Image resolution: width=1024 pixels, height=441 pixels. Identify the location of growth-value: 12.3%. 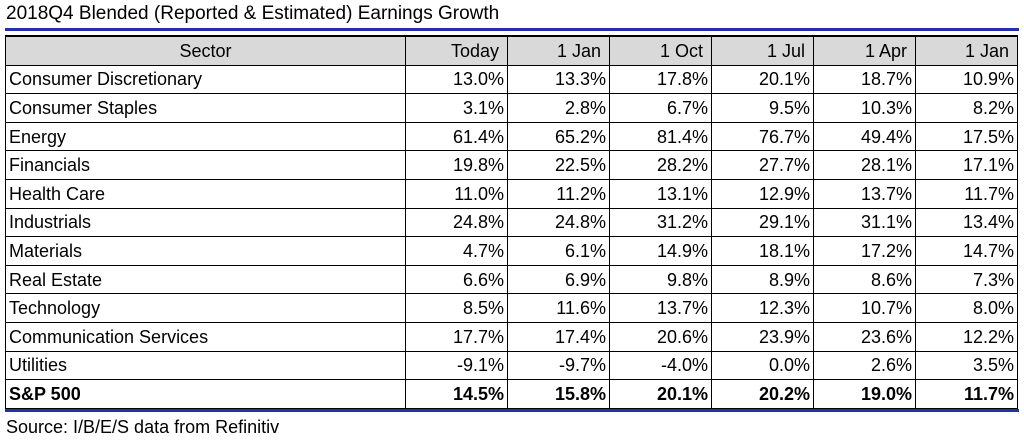
(762, 308).